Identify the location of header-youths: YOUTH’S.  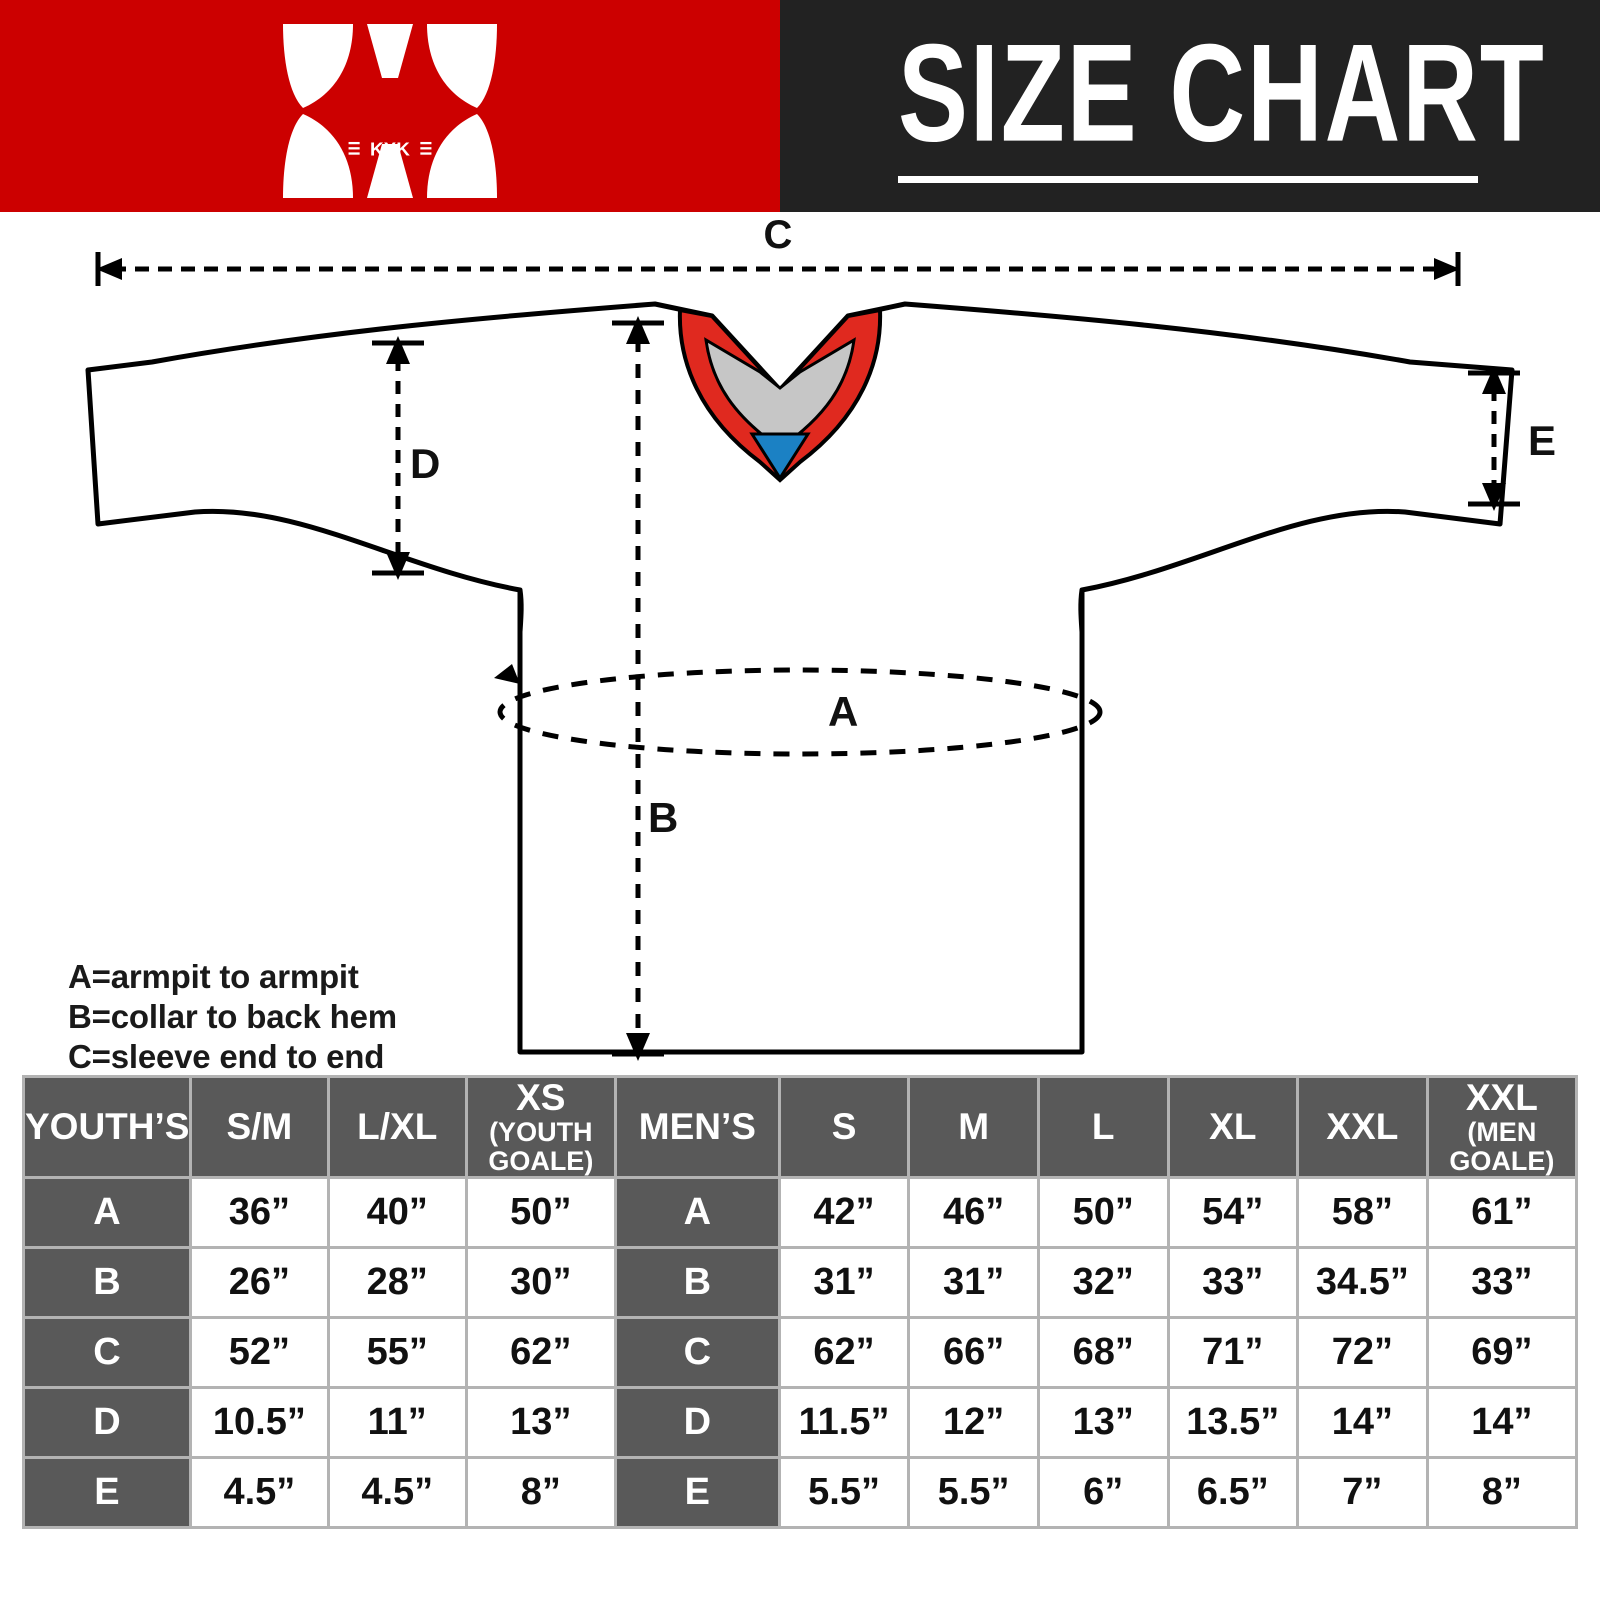
(107, 1127).